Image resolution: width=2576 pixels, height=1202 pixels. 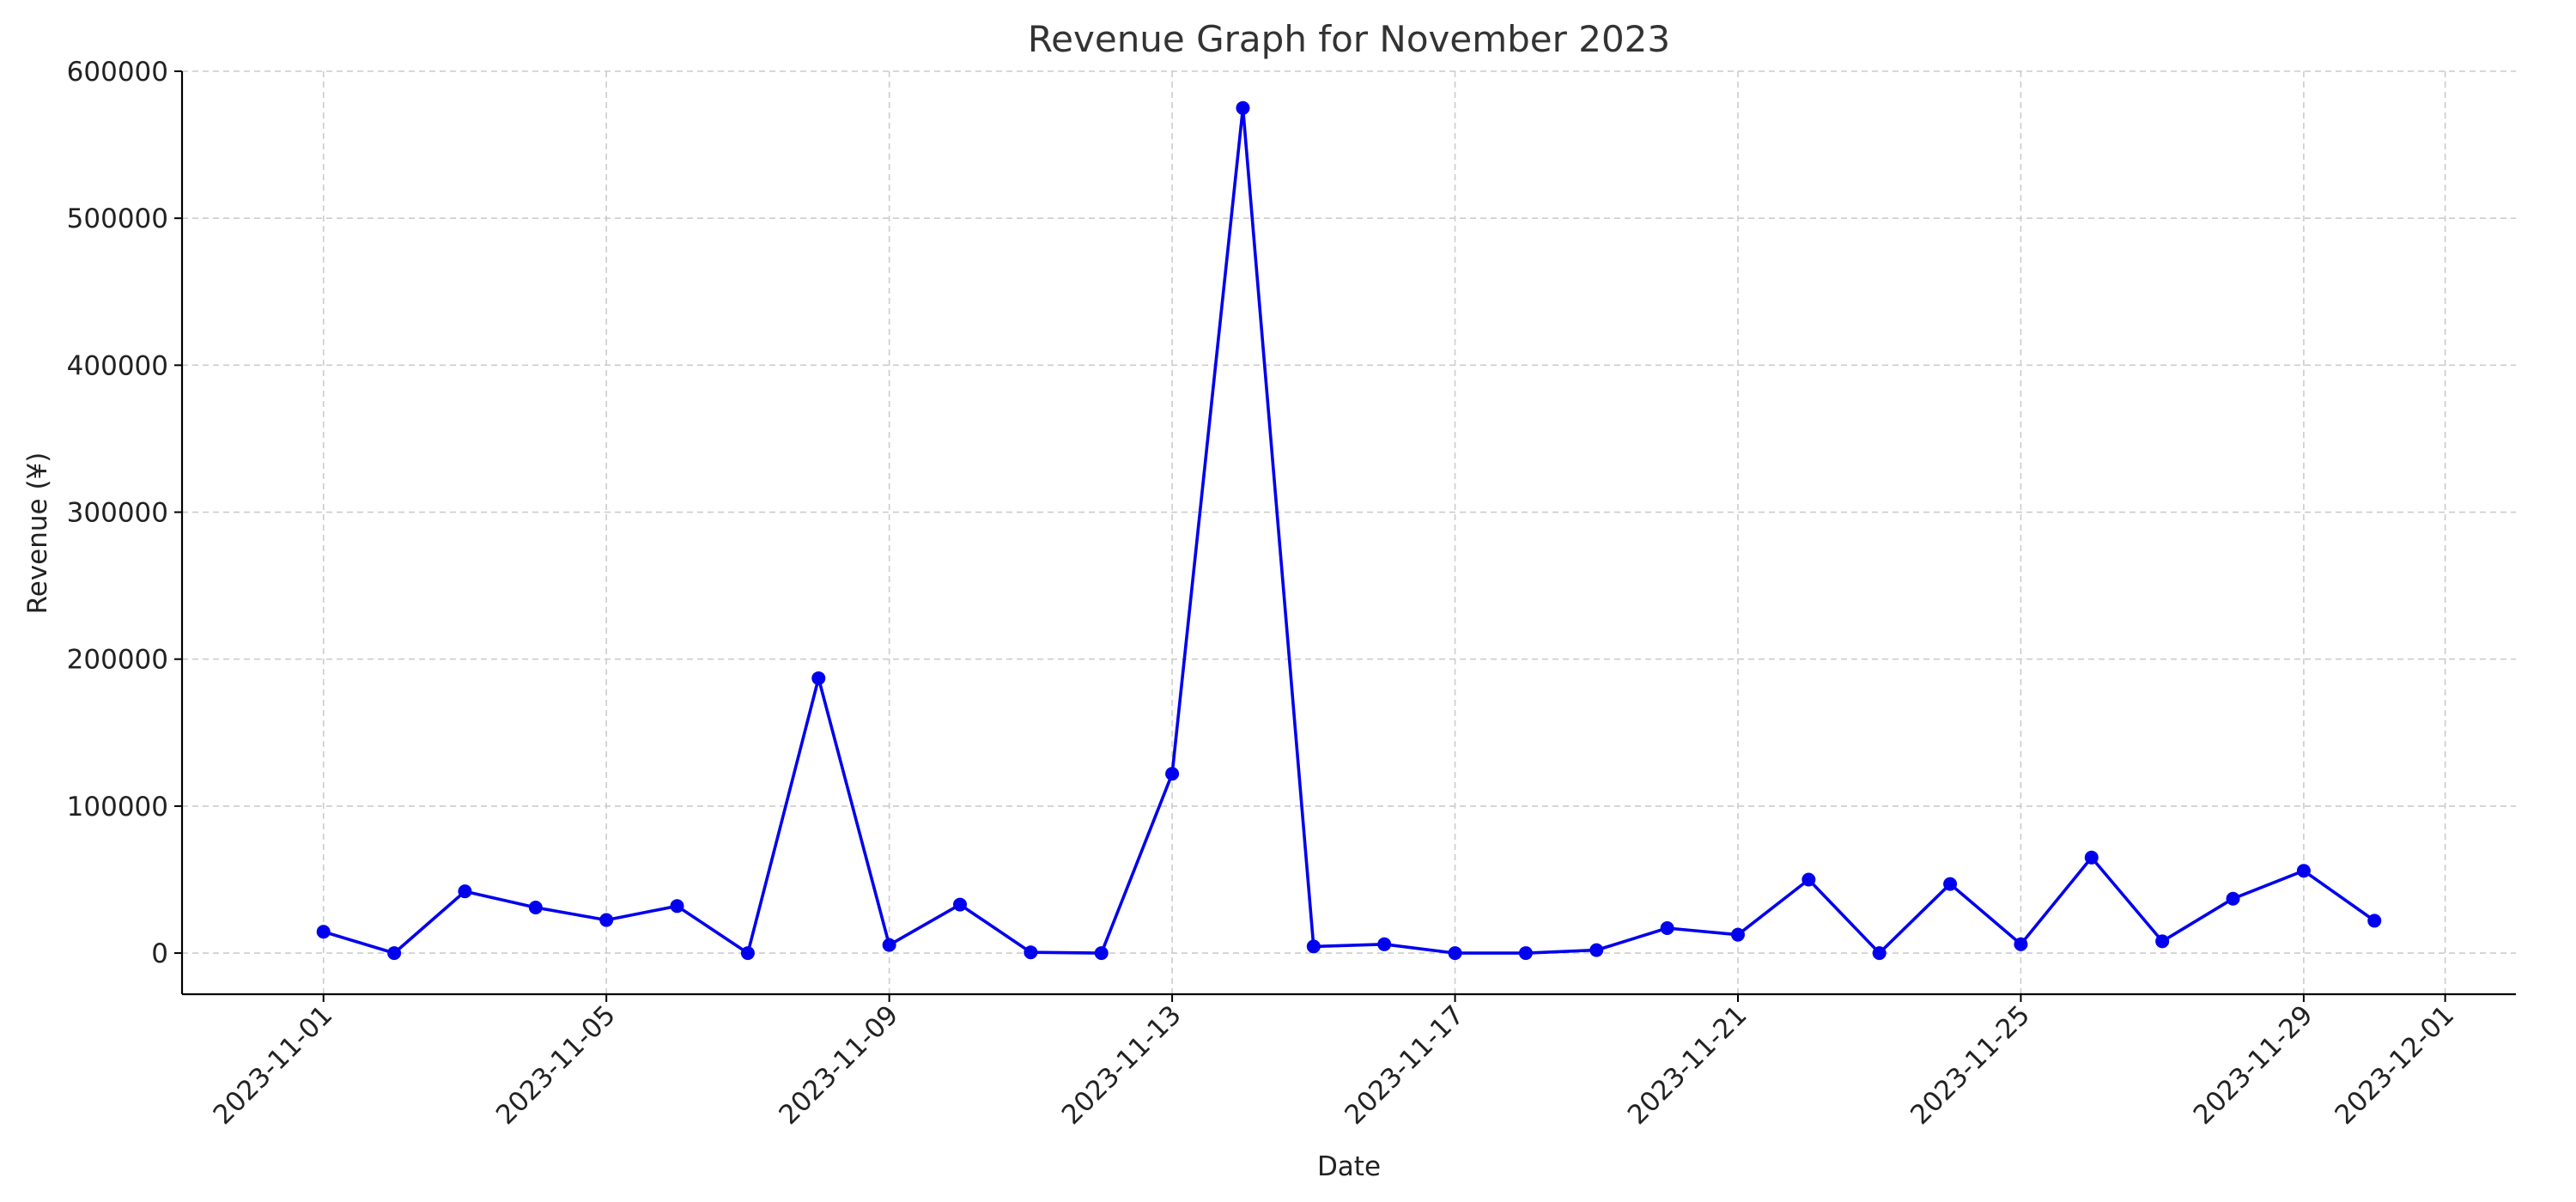 What do you see at coordinates (2253, 1065) in the screenshot?
I see `x-tick-label: 2023-11-29` at bounding box center [2253, 1065].